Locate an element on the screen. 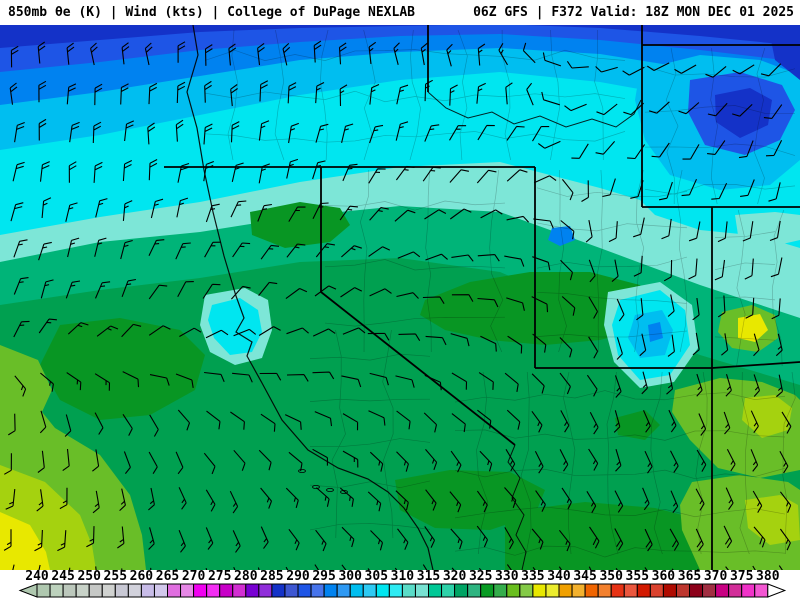 The width and height of the screenshot is (800, 600). colorbar-tick-label: 325 is located at coordinates (480, 576).